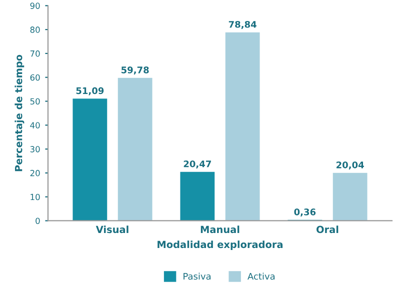 The height and width of the screenshot is (283, 400). Describe the element at coordinates (35, 125) in the screenshot. I see `y-tick-label: 40` at that location.